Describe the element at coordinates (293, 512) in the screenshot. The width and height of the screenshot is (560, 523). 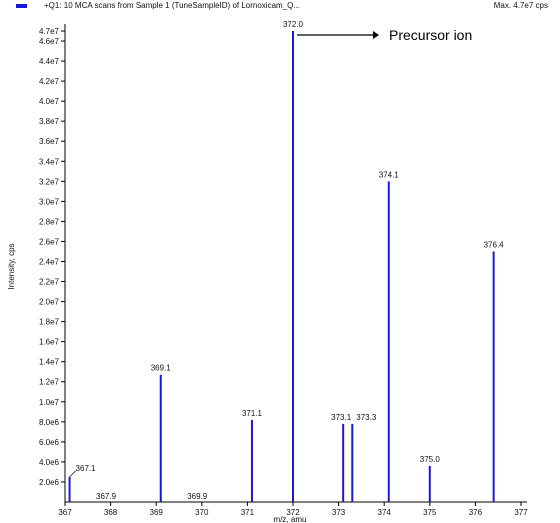
I see `x-tick-label: 372` at that location.